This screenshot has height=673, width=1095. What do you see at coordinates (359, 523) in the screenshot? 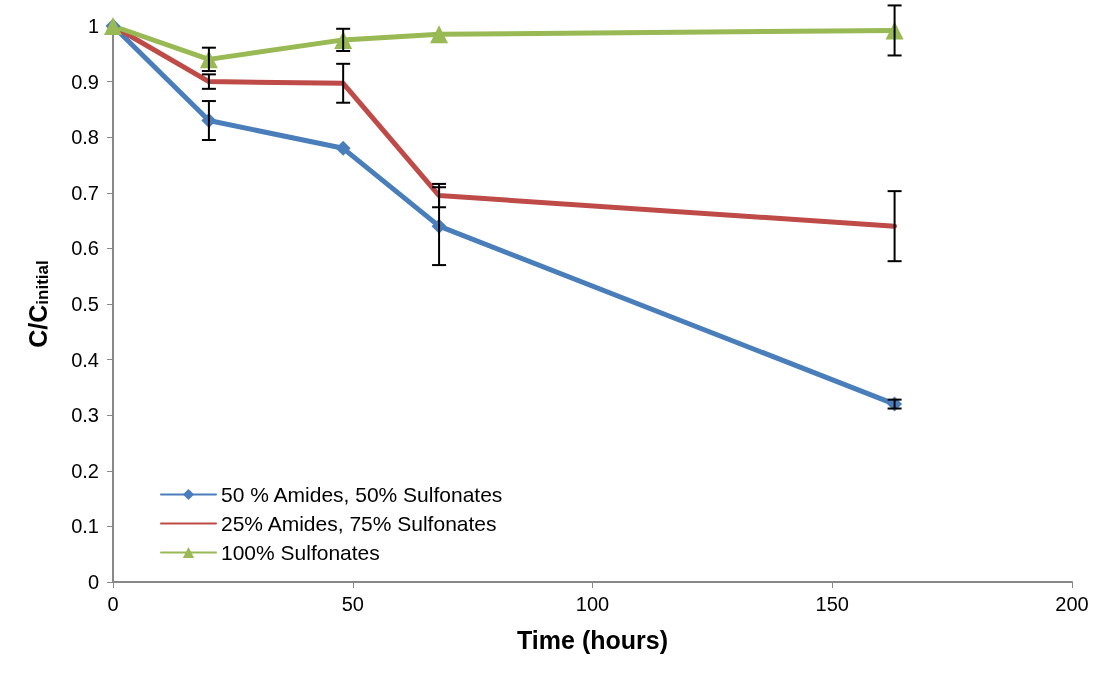
I see `legend-label: 25% Amides, 75% Sulfonates` at bounding box center [359, 523].